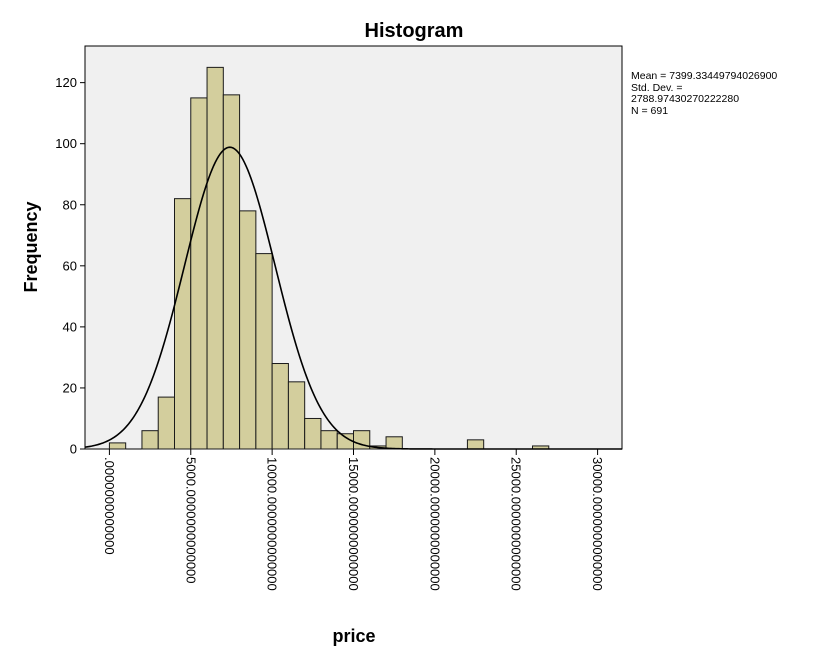  What do you see at coordinates (70, 387) in the screenshot?
I see `y-tick-label-20: 20` at bounding box center [70, 387].